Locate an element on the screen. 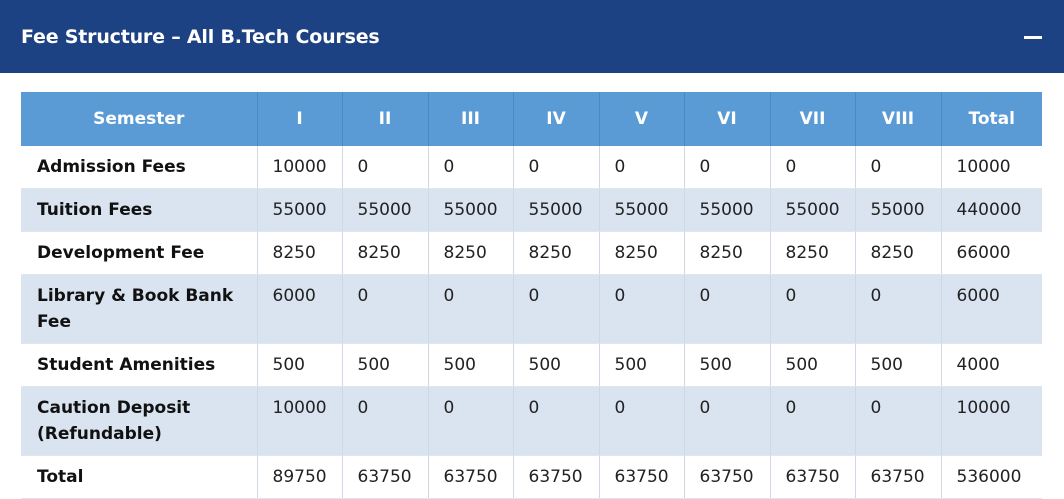 The height and width of the screenshot is (499, 1064). column-header-semester-4: IV is located at coordinates (556, 119).